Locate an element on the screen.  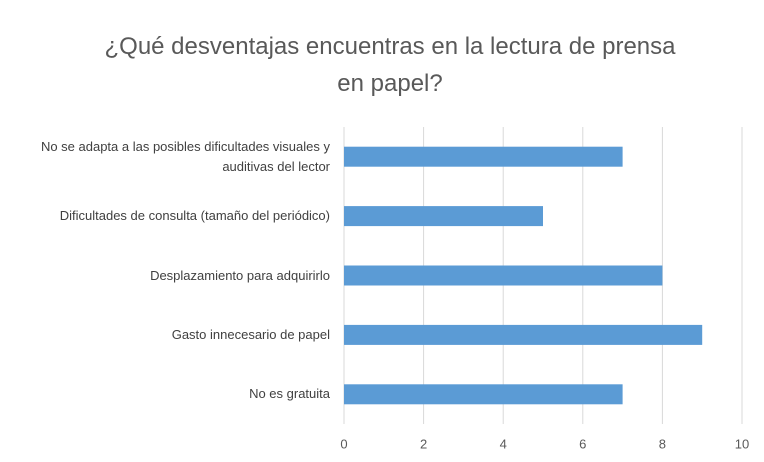
x-tick-label: 2 is located at coordinates (423, 443).